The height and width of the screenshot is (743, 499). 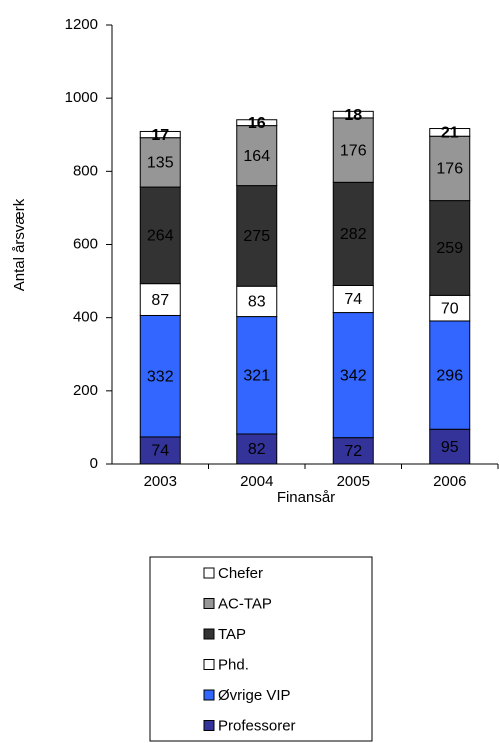 What do you see at coordinates (81, 97) in the screenshot?
I see `y-tick-label: 1000` at bounding box center [81, 97].